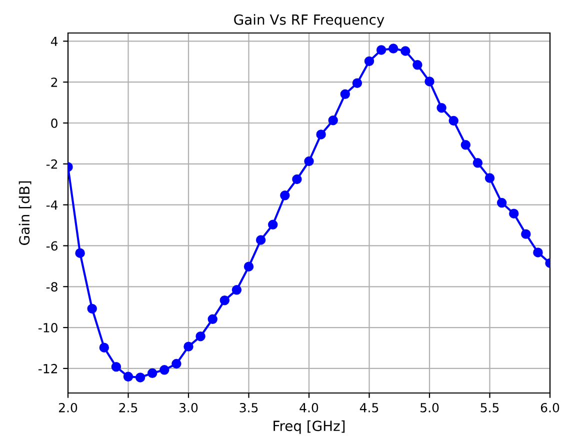 The width and height of the screenshot is (563, 439). I want to click on x-tick-label: 5.0, so click(429, 407).